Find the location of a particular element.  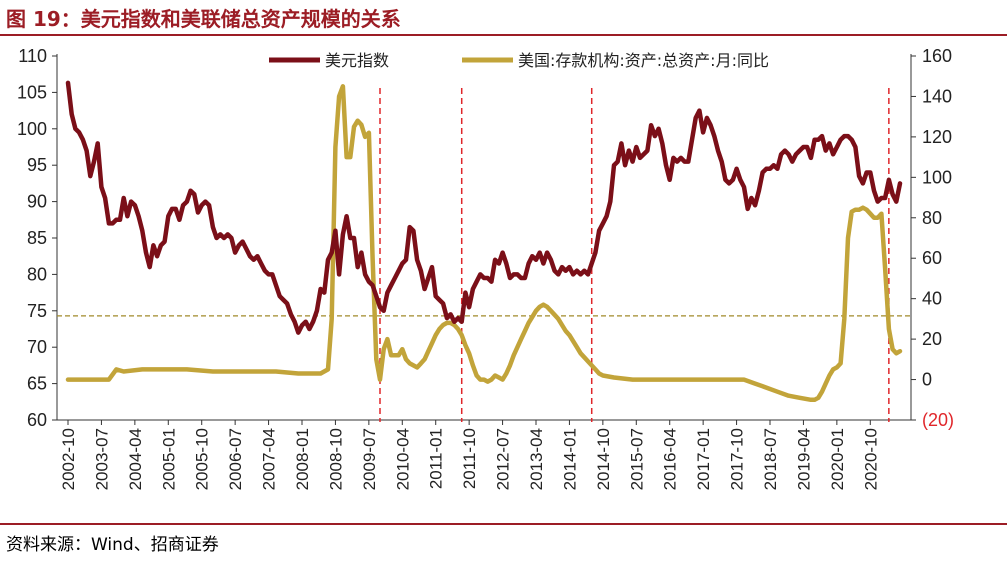

x-tick-label: 2004-04 is located at coordinates (135, 459).